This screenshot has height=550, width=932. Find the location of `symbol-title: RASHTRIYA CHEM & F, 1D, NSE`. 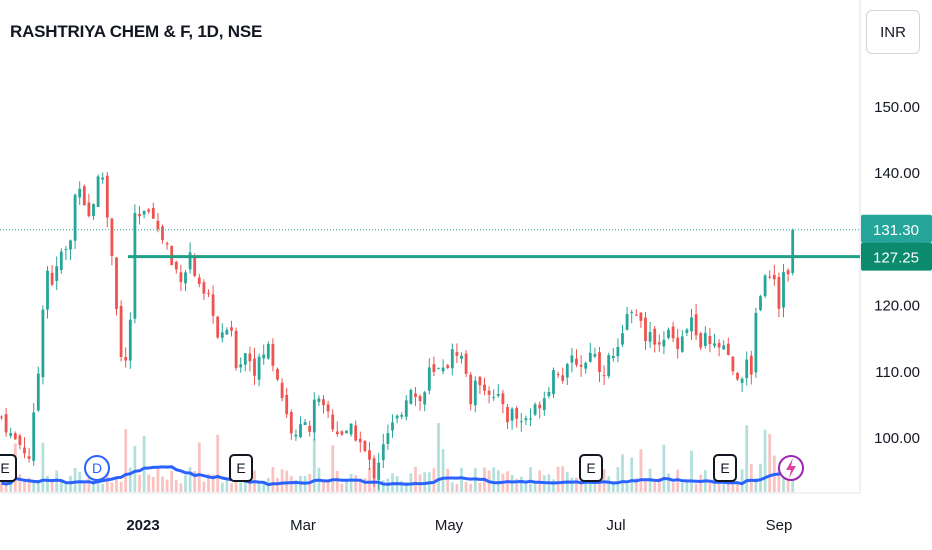

symbol-title: RASHTRIYA CHEM & F, 1D, NSE is located at coordinates (136, 31).